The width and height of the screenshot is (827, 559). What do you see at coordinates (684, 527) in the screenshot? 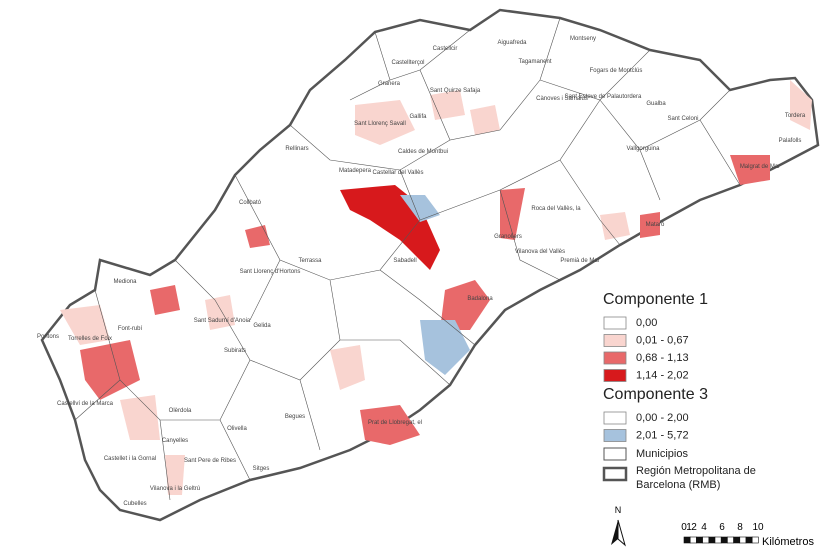
I see `scale-tick: 0` at bounding box center [684, 527].